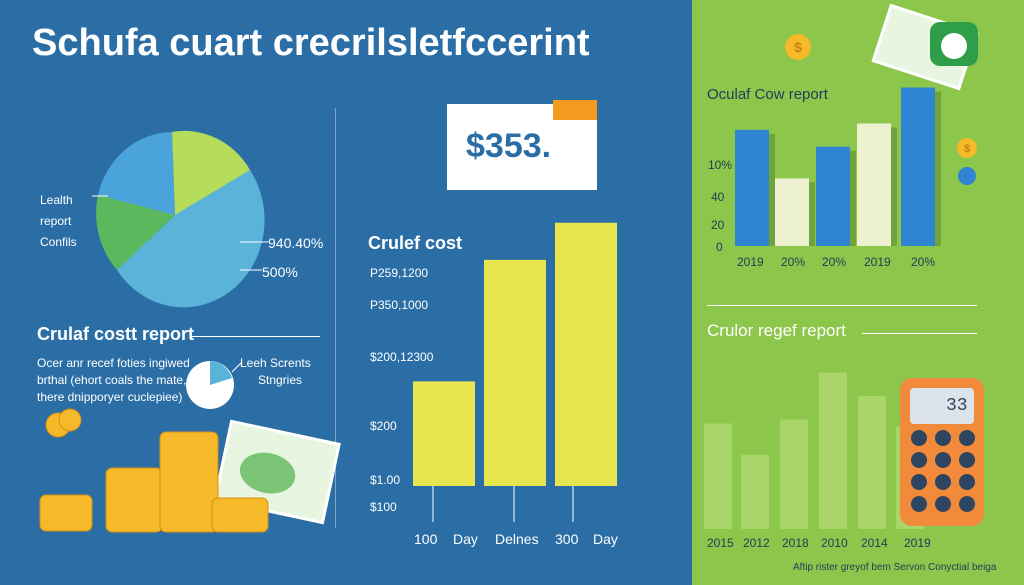 The height and width of the screenshot is (585, 1024). I want to click on right-bottom-xtick-3: 2018, so click(795, 543).